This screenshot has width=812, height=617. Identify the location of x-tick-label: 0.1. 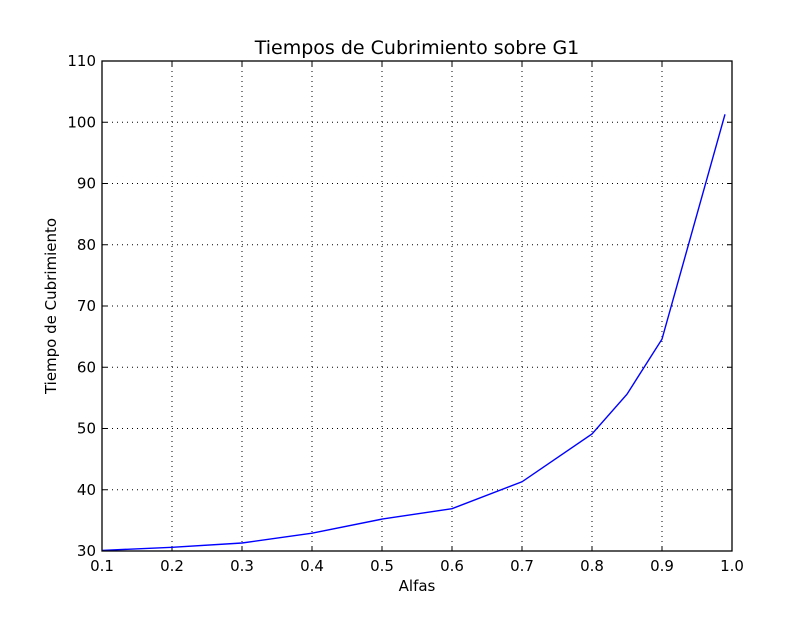
(102, 566).